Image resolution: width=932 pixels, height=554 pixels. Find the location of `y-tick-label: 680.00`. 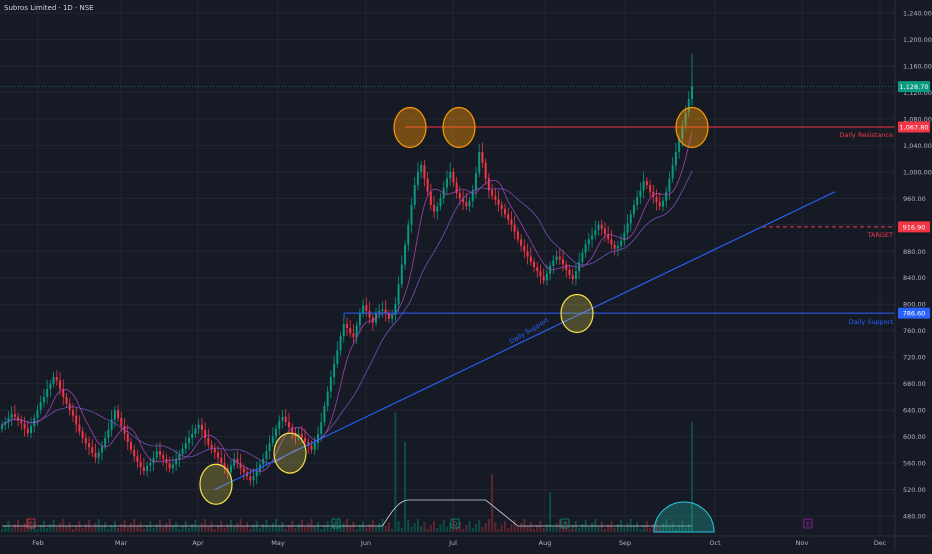

y-tick-label: 680.00 is located at coordinates (914, 384).